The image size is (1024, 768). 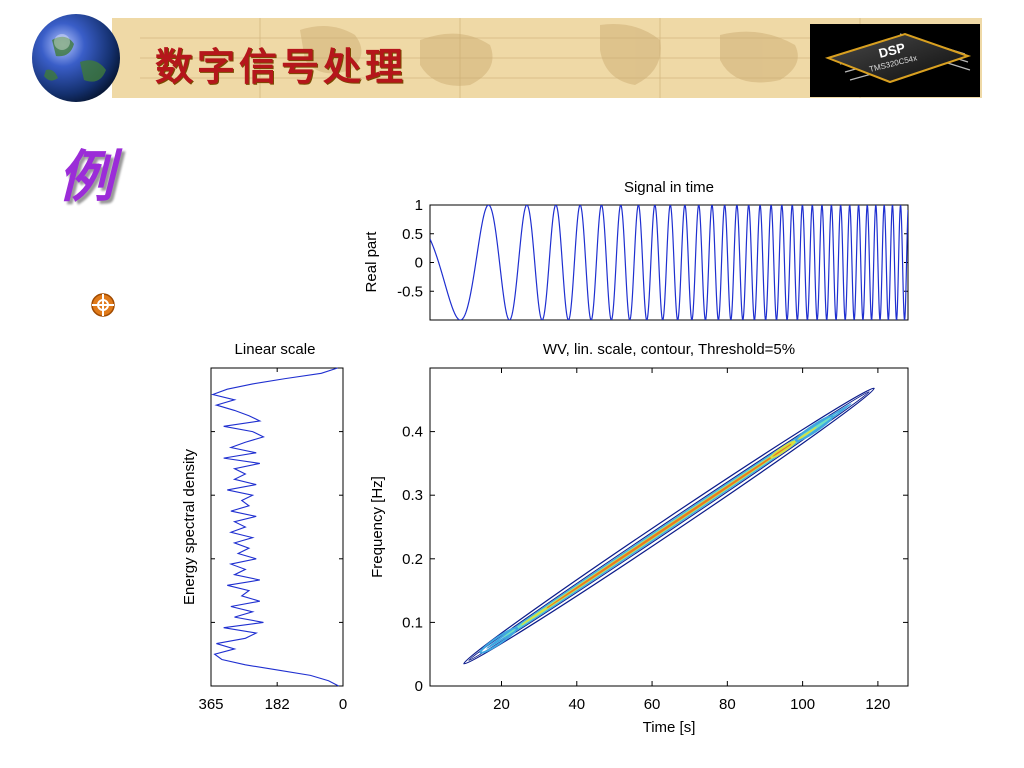 I want to click on esd-xtick-label: 365, so click(x=210, y=704).